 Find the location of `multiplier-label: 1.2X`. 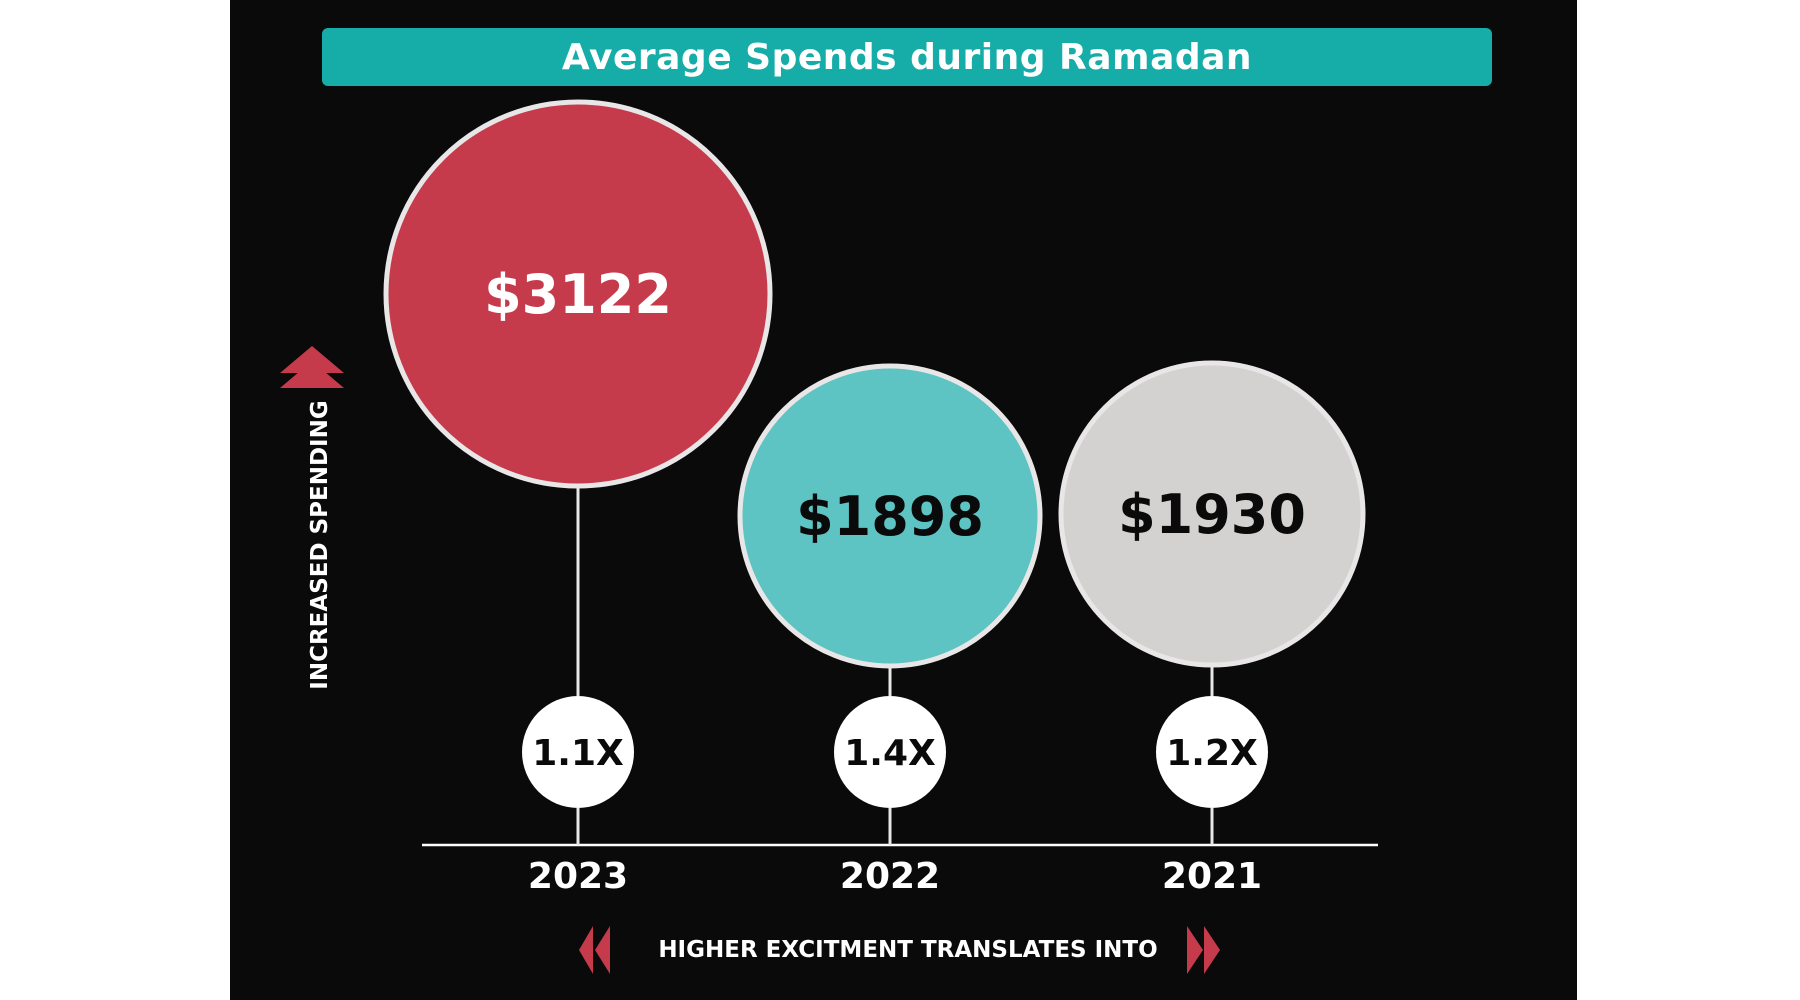

multiplier-label: 1.2X is located at coordinates (1212, 753).